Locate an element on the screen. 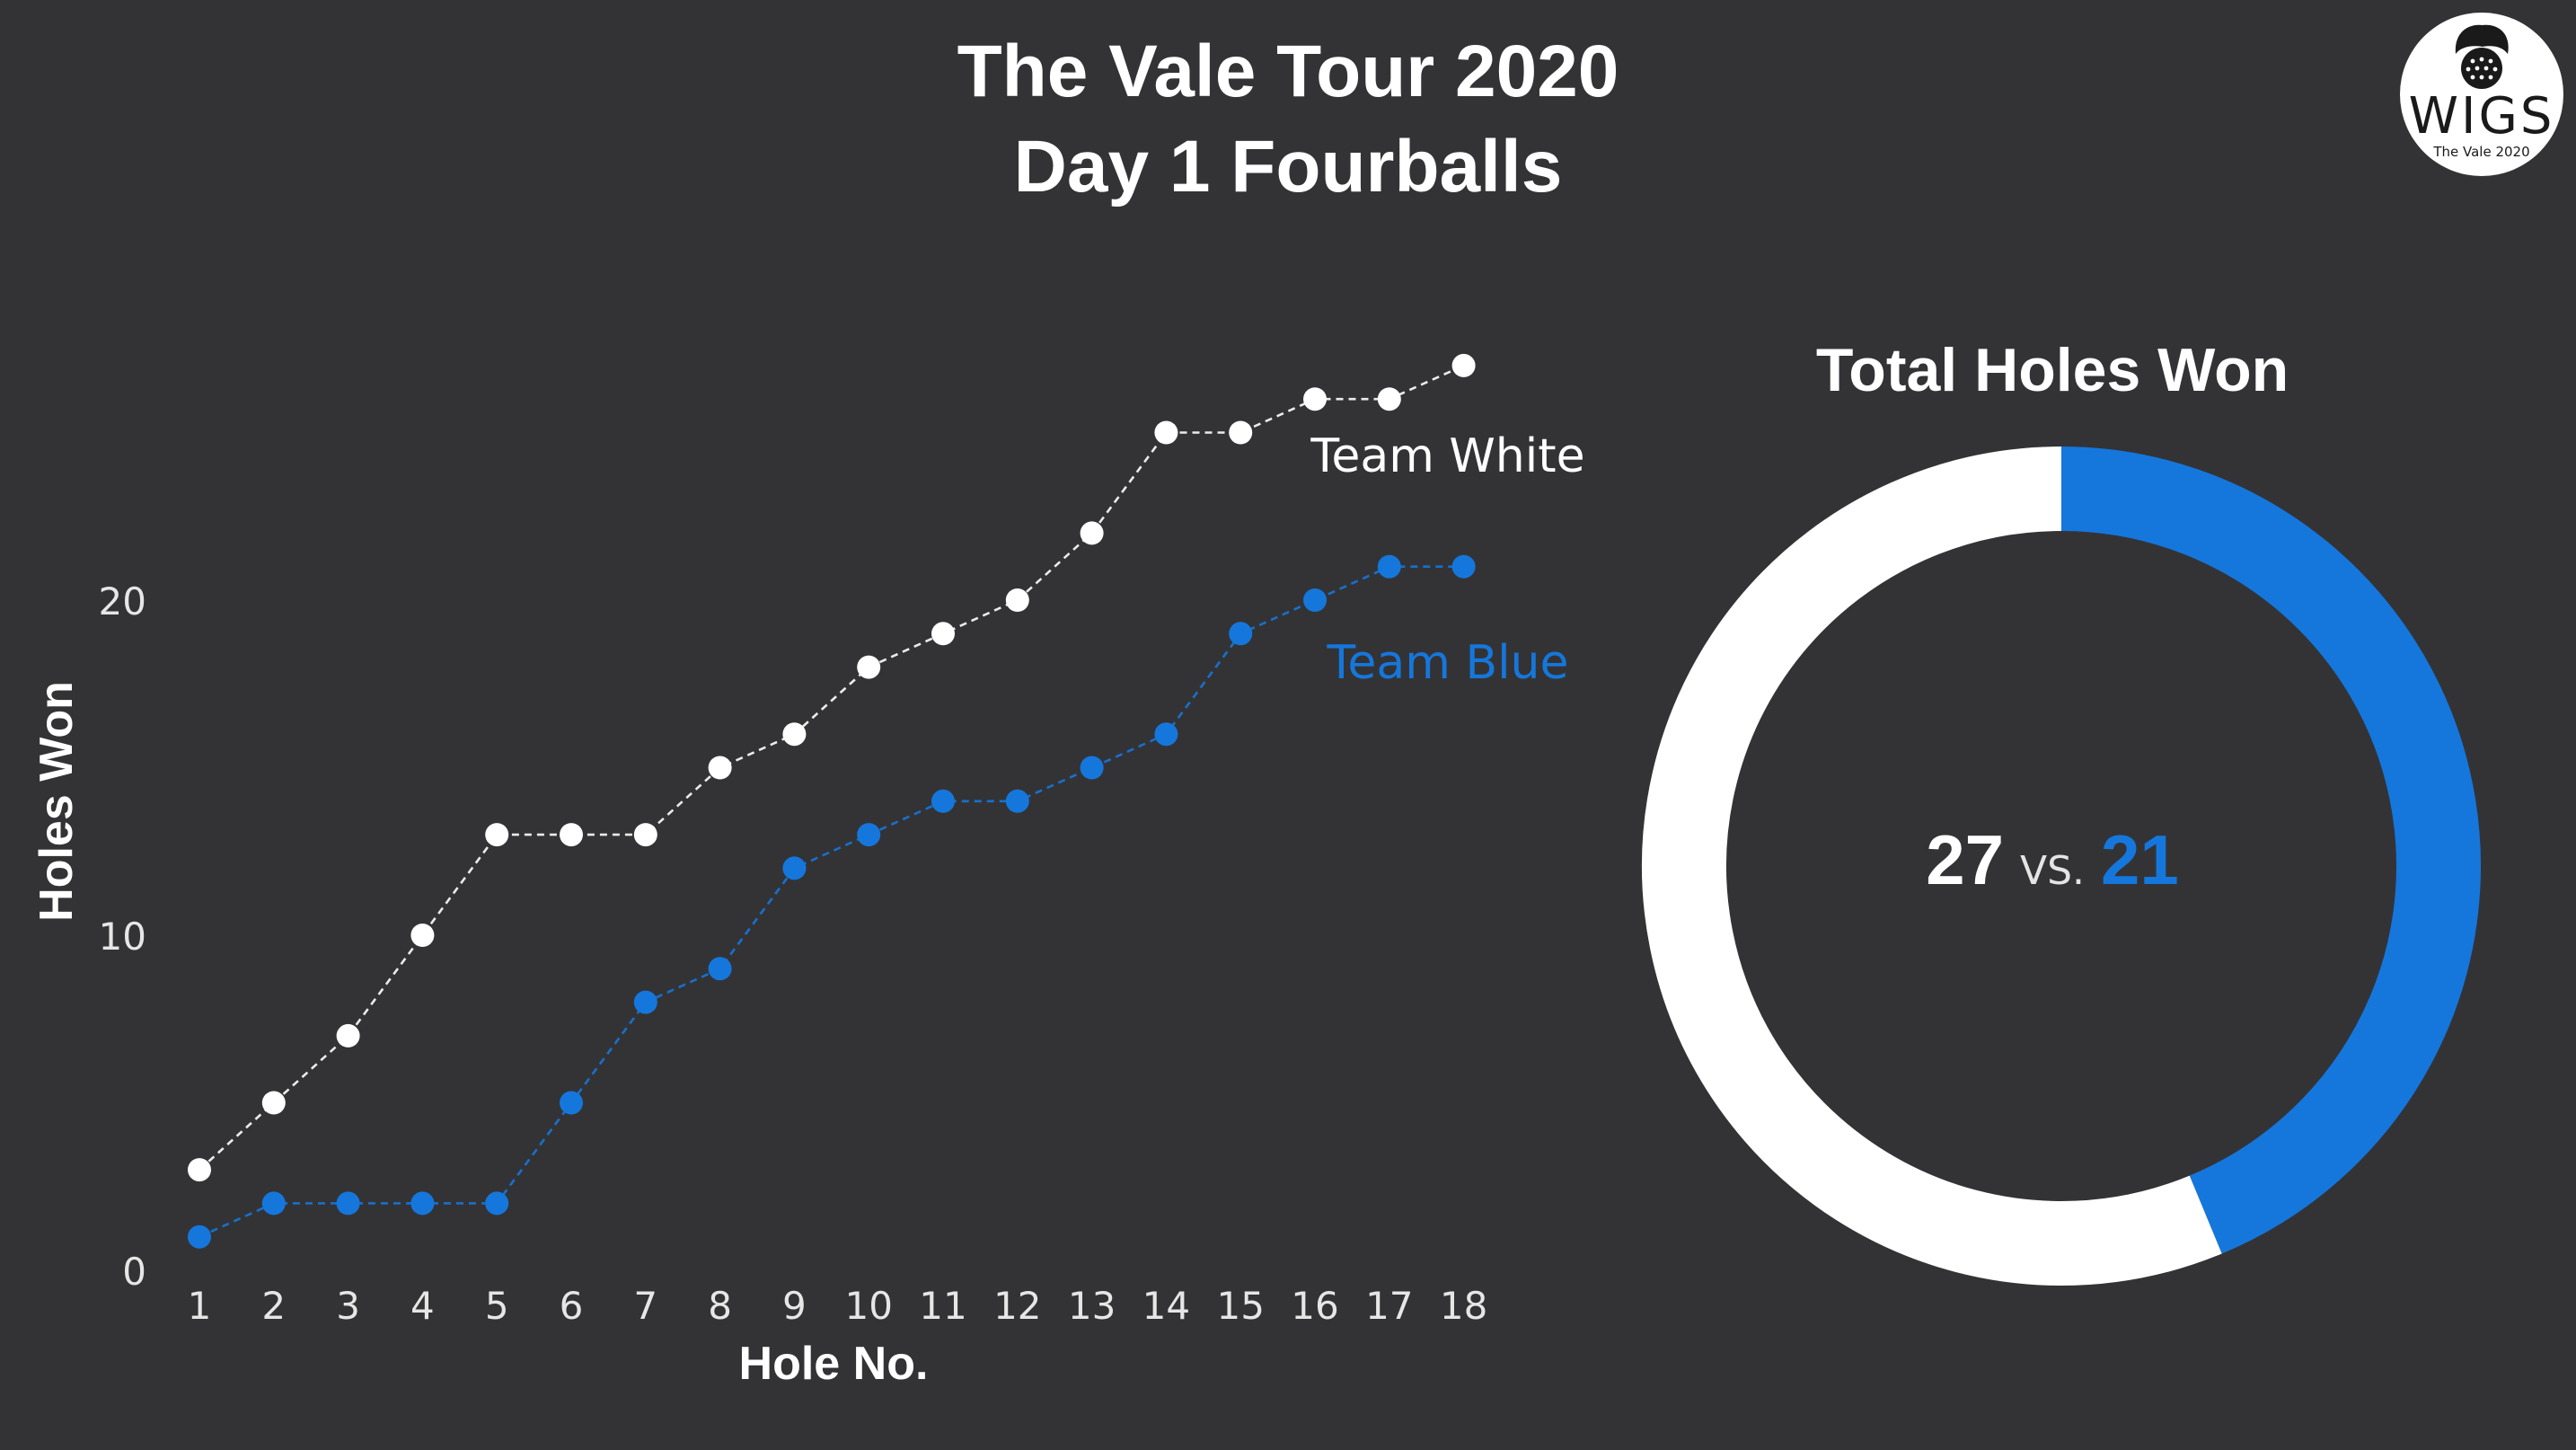  blue-total: 21 is located at coordinates (2140, 860).